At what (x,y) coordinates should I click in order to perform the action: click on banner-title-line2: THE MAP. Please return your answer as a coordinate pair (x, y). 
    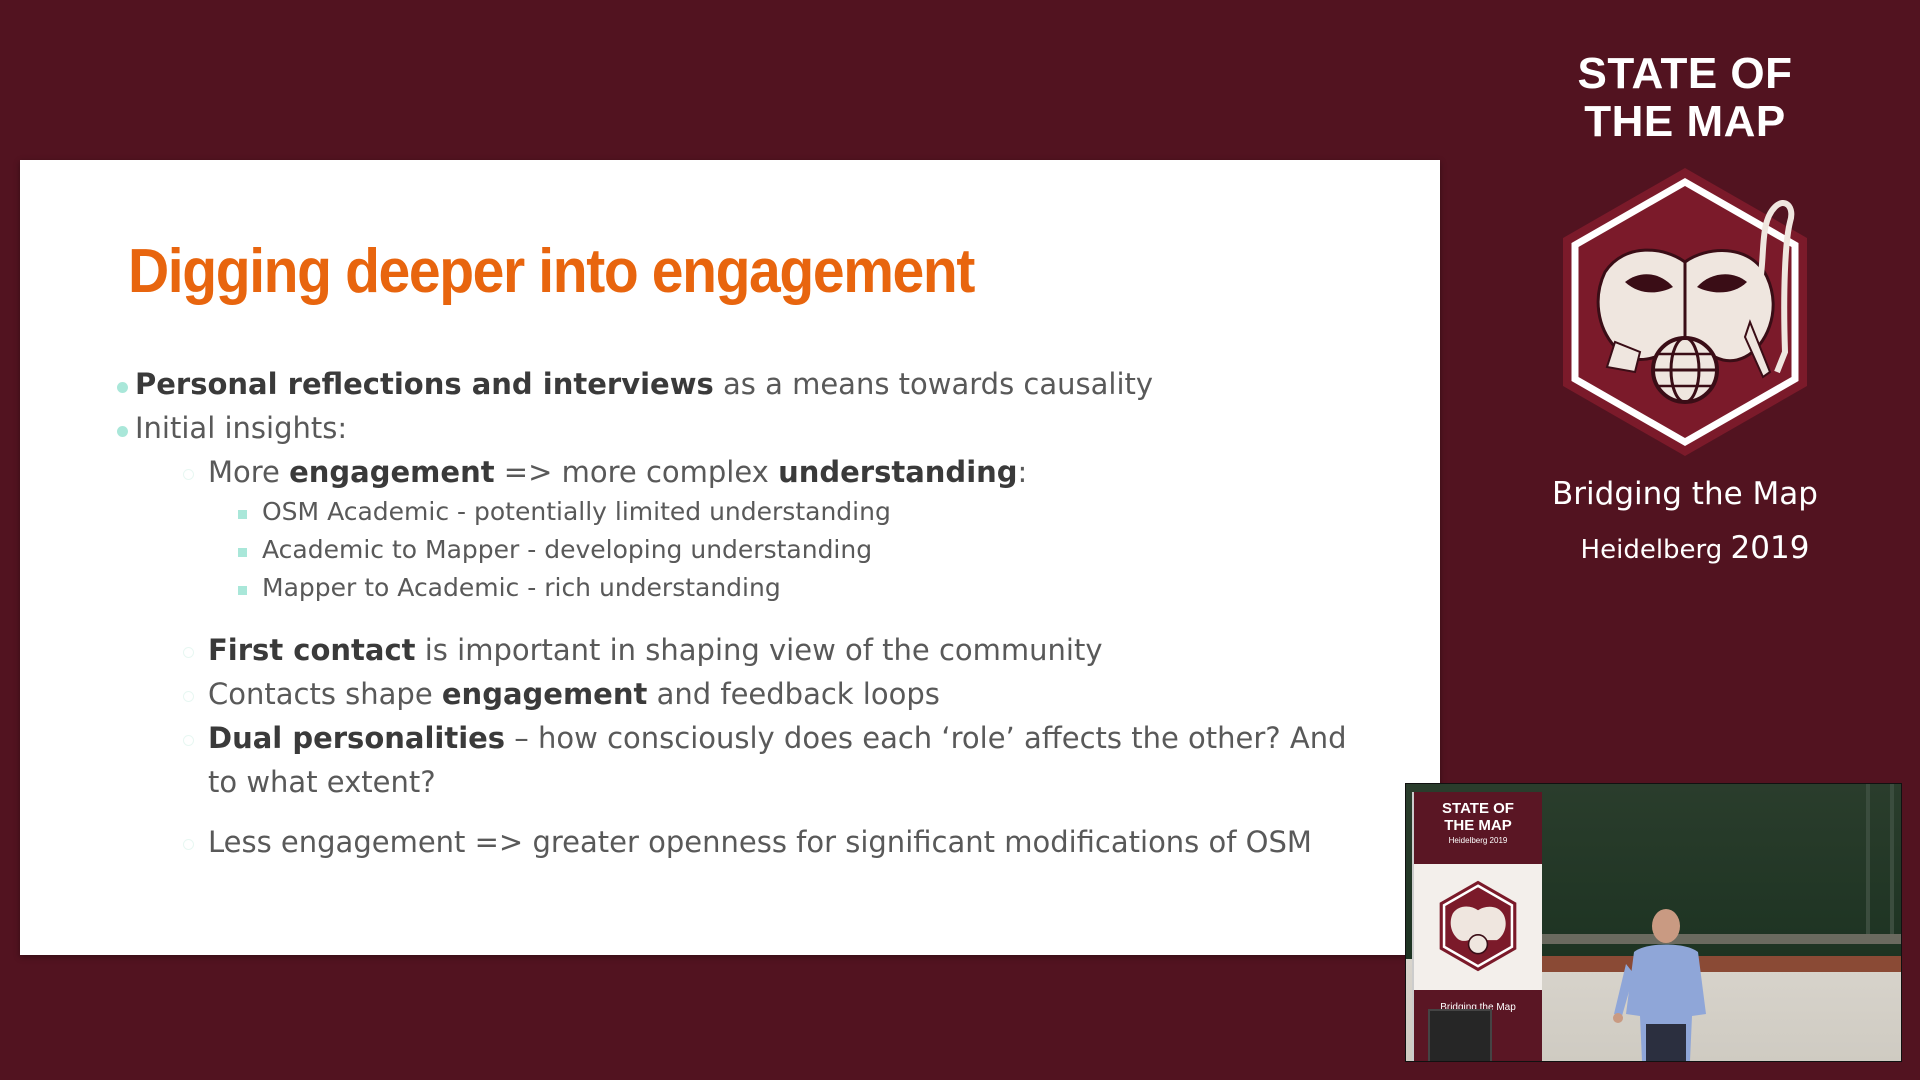
    Looking at the image, I should click on (1478, 825).